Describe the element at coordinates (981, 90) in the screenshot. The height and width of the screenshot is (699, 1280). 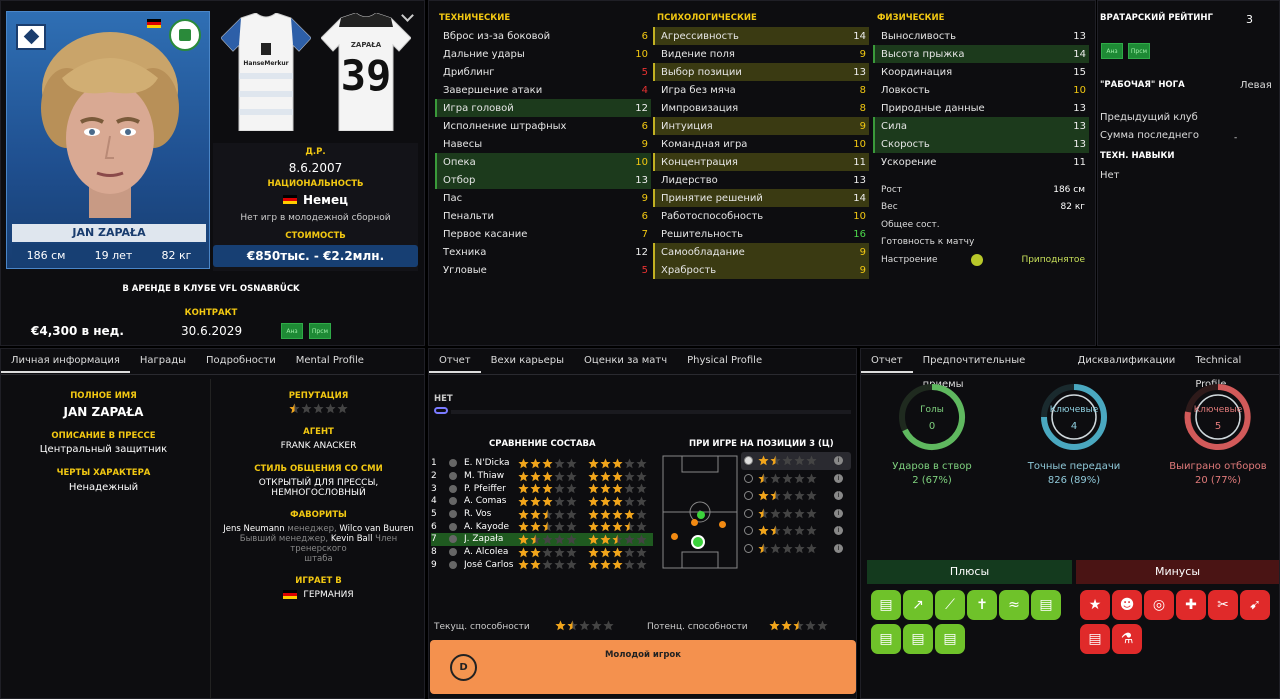
I see `attribute-row: Ловкость 10` at that location.